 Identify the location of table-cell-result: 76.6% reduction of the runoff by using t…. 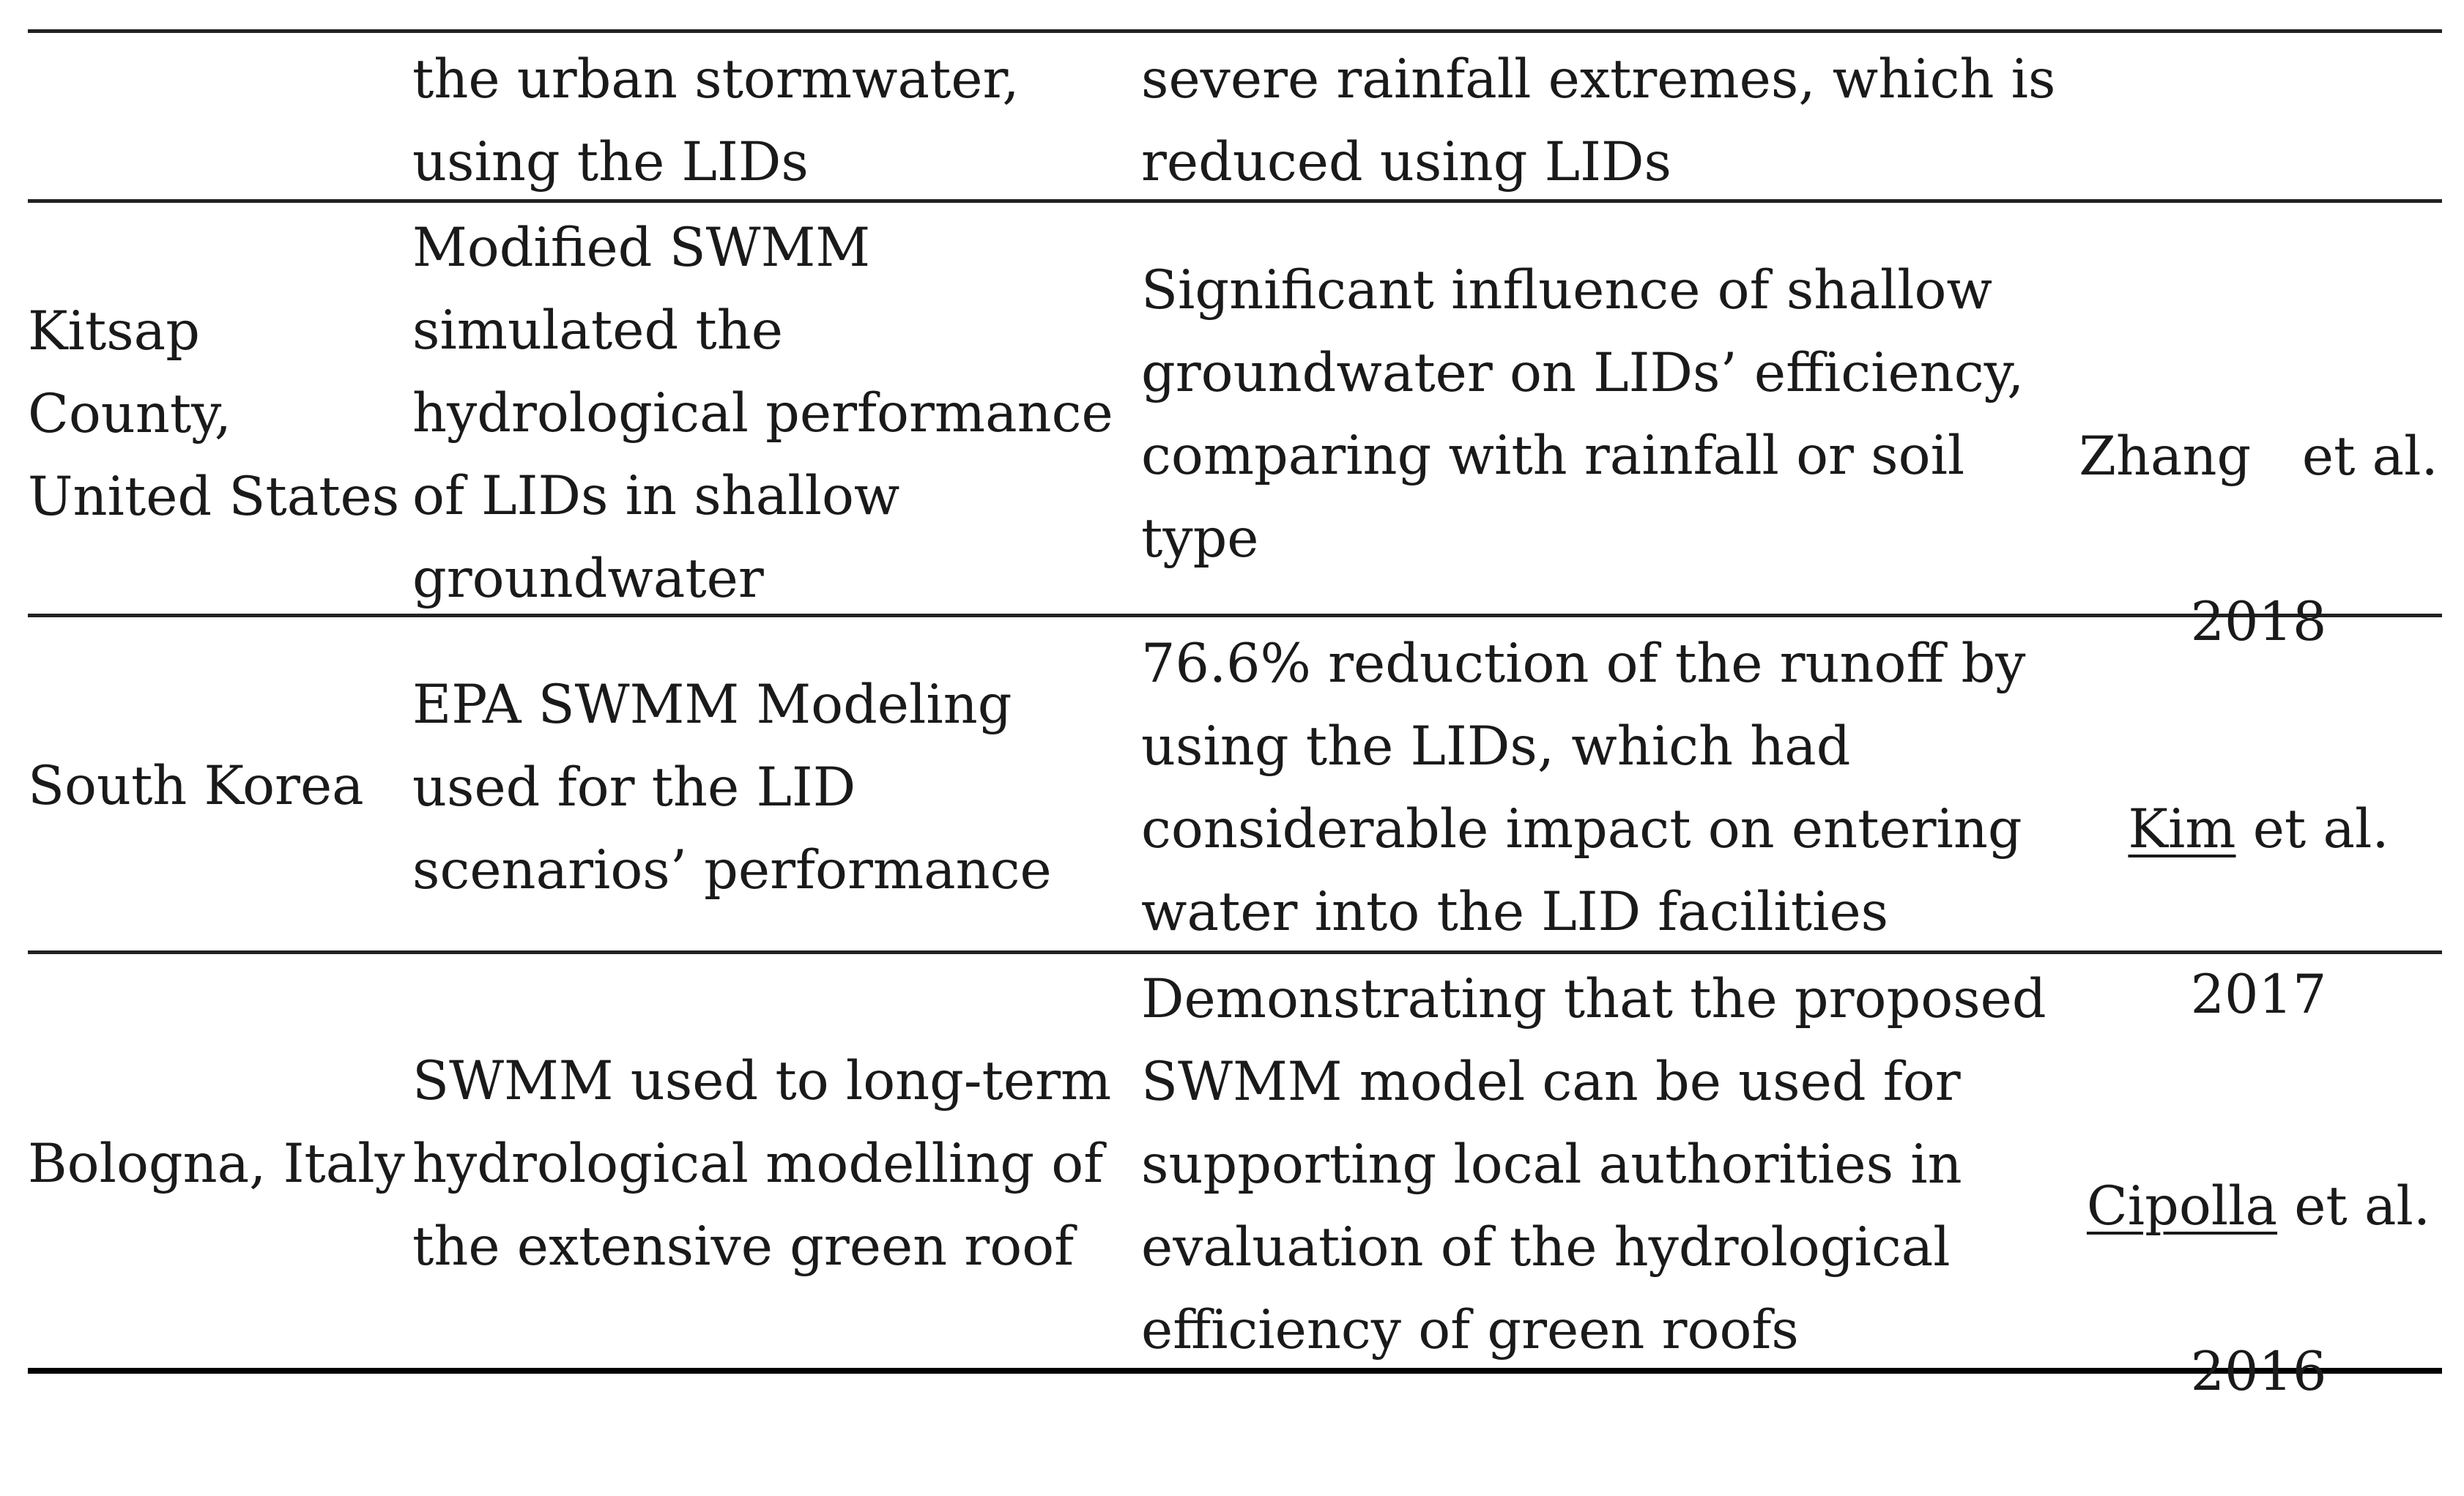
(1583, 788).